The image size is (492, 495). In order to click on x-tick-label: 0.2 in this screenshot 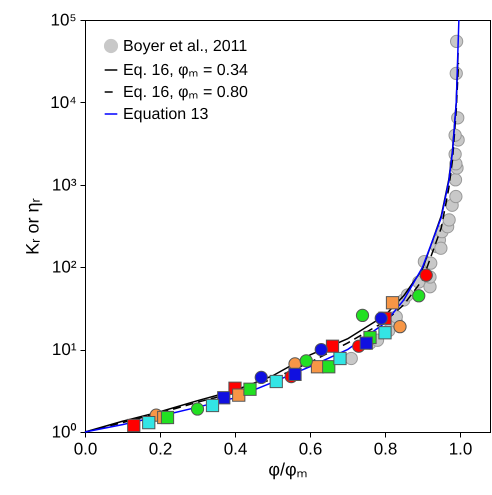, I will do `click(160, 449)`.